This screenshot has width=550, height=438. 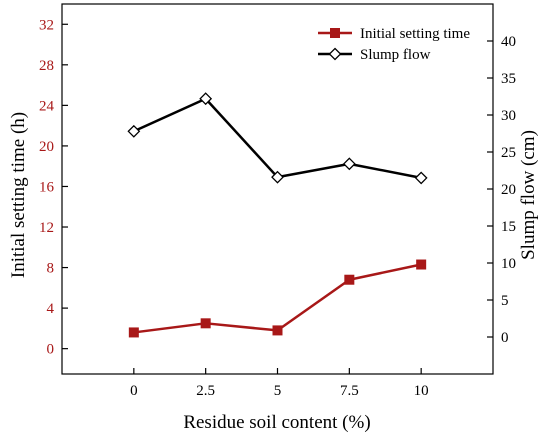 I want to click on setting-time-line, so click(x=277, y=298).